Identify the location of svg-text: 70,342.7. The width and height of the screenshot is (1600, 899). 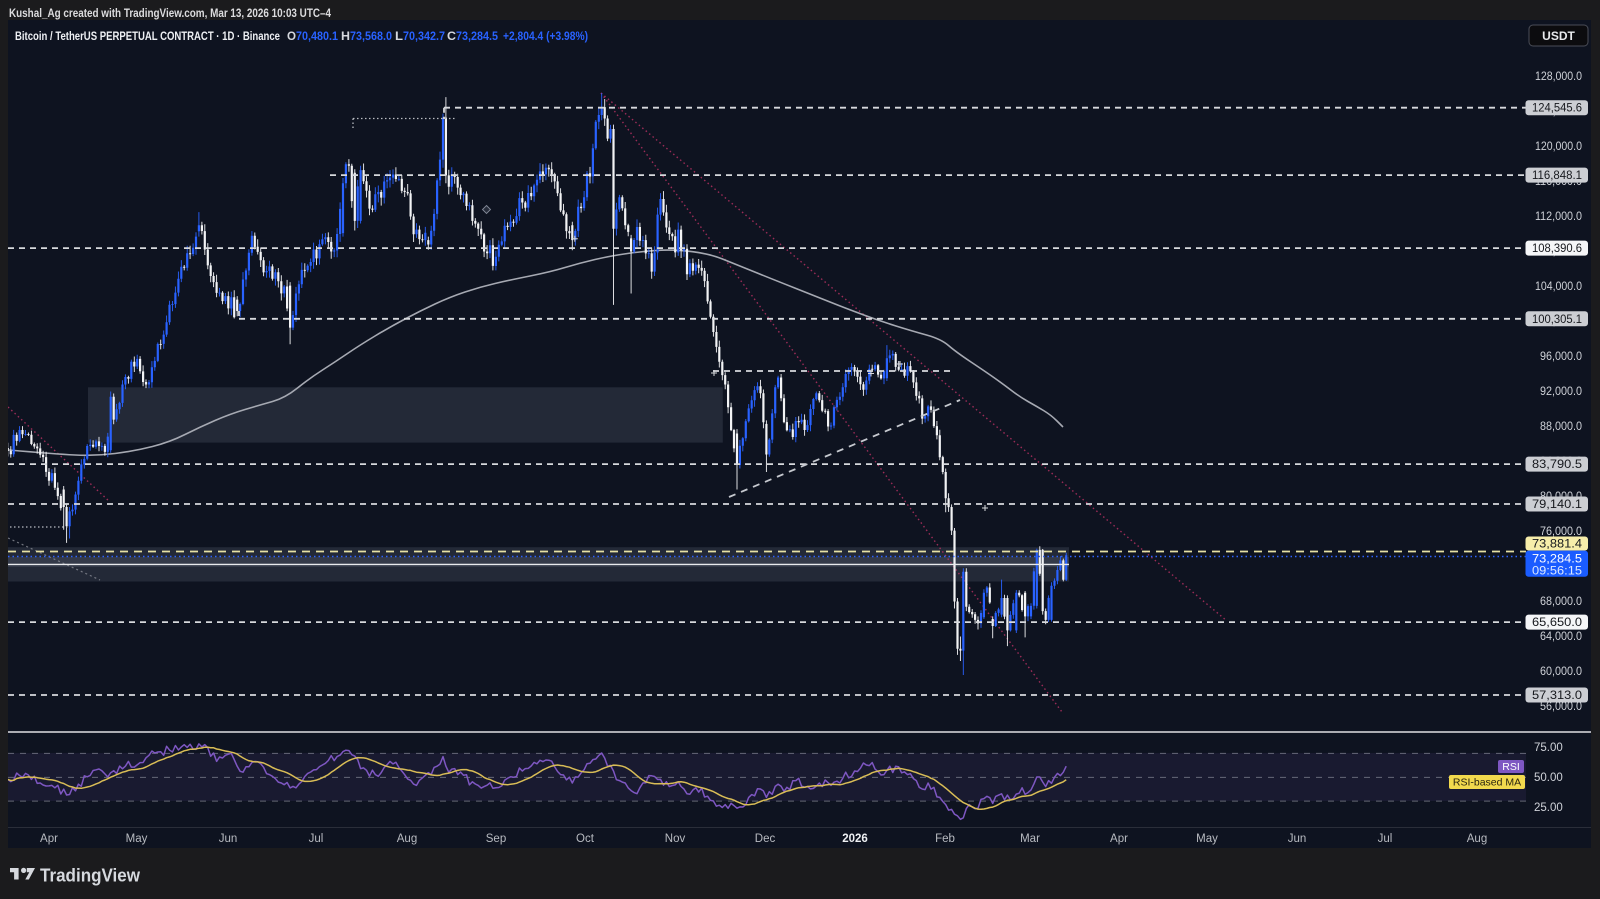
(424, 36).